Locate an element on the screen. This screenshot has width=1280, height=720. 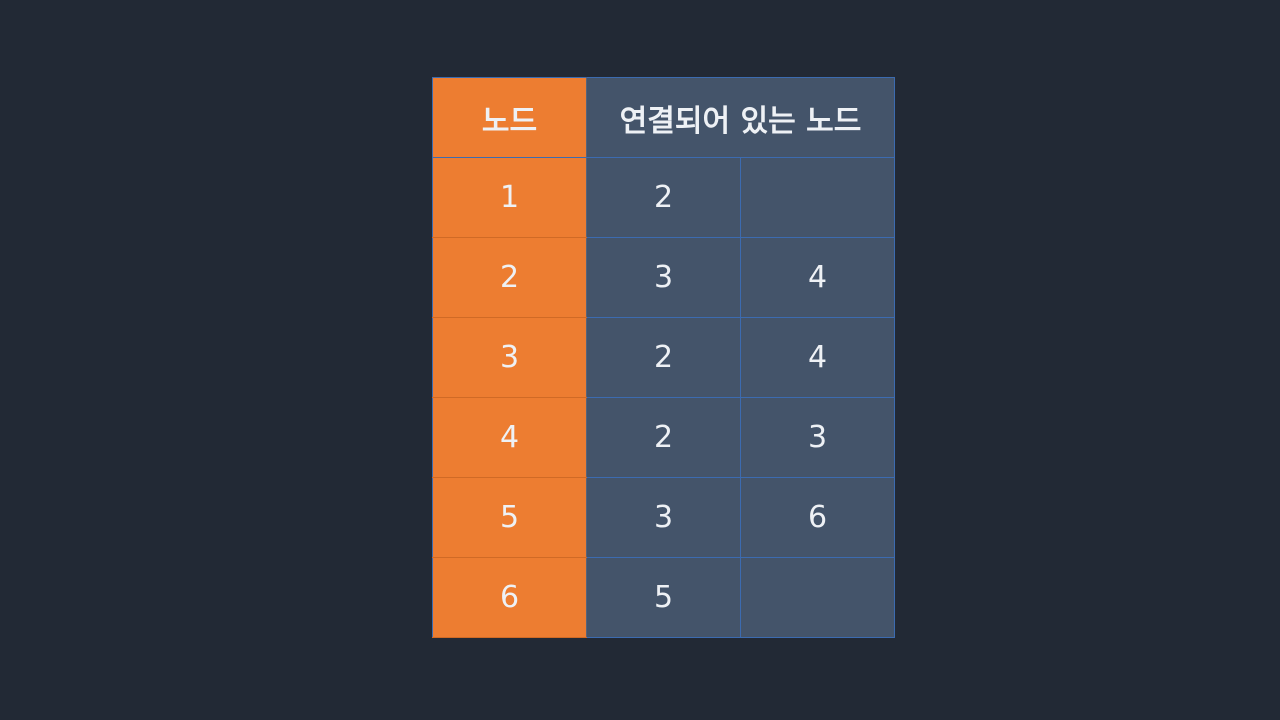
table-row: 1 2 is located at coordinates (664, 198).